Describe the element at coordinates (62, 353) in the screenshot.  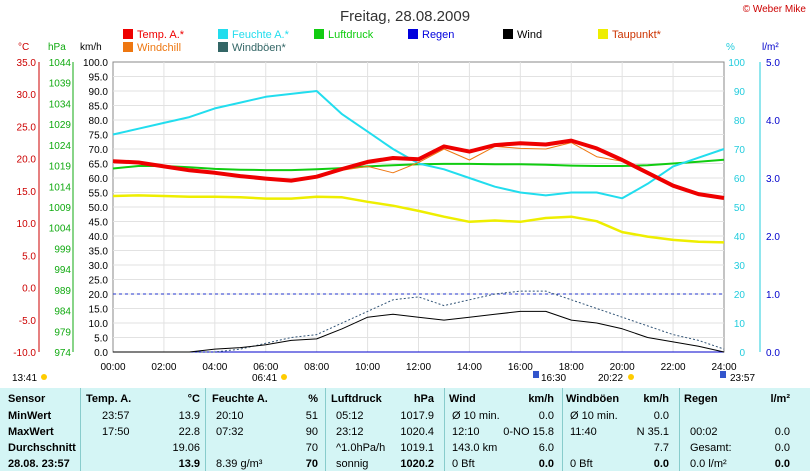
I see `pressure-tick-label: 974` at that location.